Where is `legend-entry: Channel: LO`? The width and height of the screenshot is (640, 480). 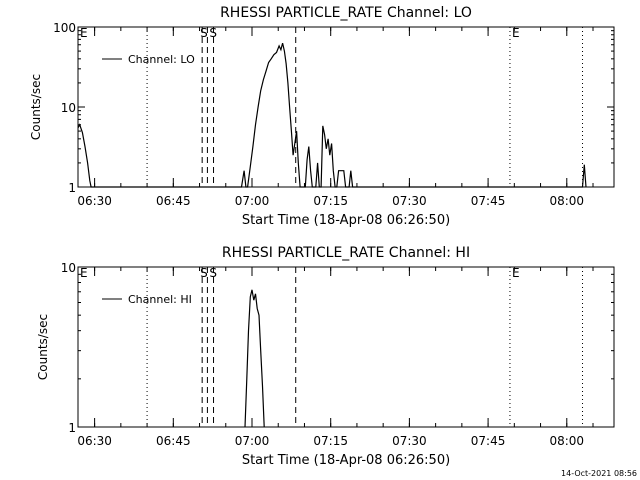
legend-entry: Channel: LO is located at coordinates (161, 59).